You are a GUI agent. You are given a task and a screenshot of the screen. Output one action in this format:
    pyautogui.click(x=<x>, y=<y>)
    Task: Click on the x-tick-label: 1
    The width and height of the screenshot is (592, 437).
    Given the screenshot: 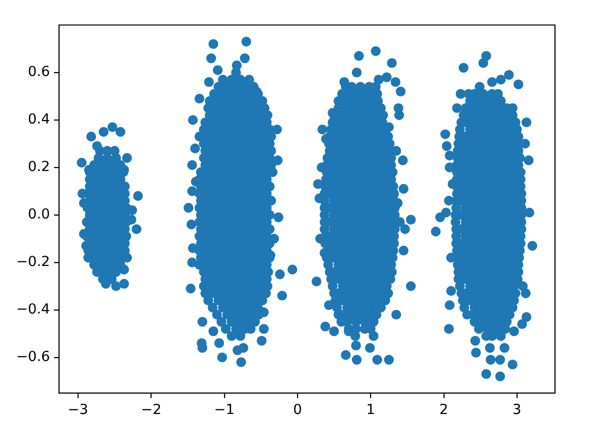 What is the action you would take?
    pyautogui.click(x=371, y=410)
    